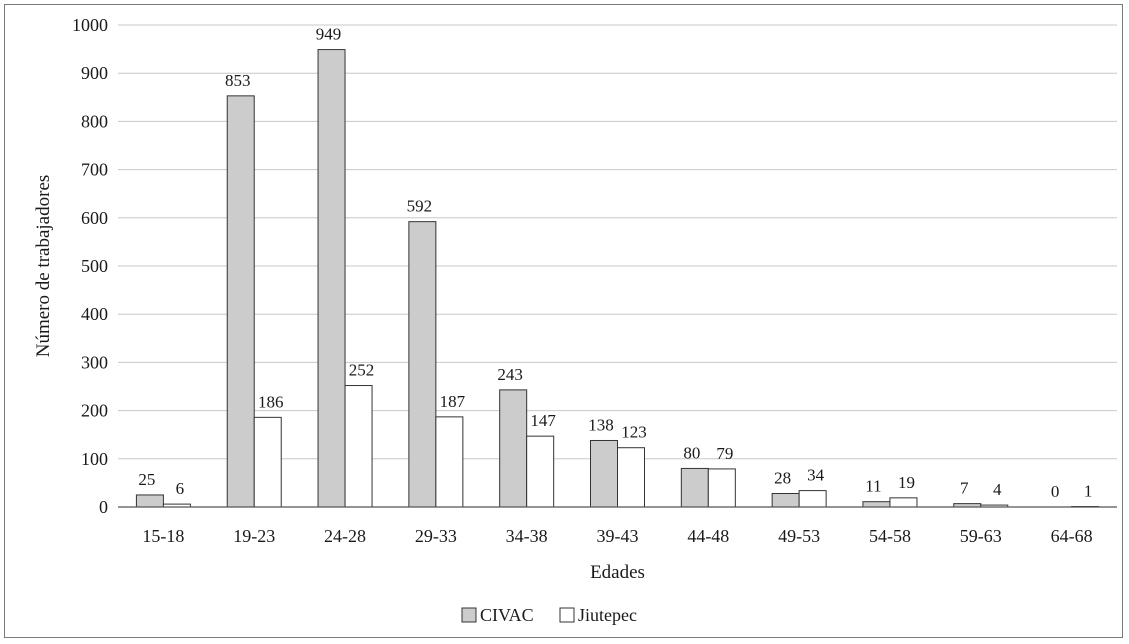 The height and width of the screenshot is (644, 1129). I want to click on y-tick-label: 1000, so click(90, 25).